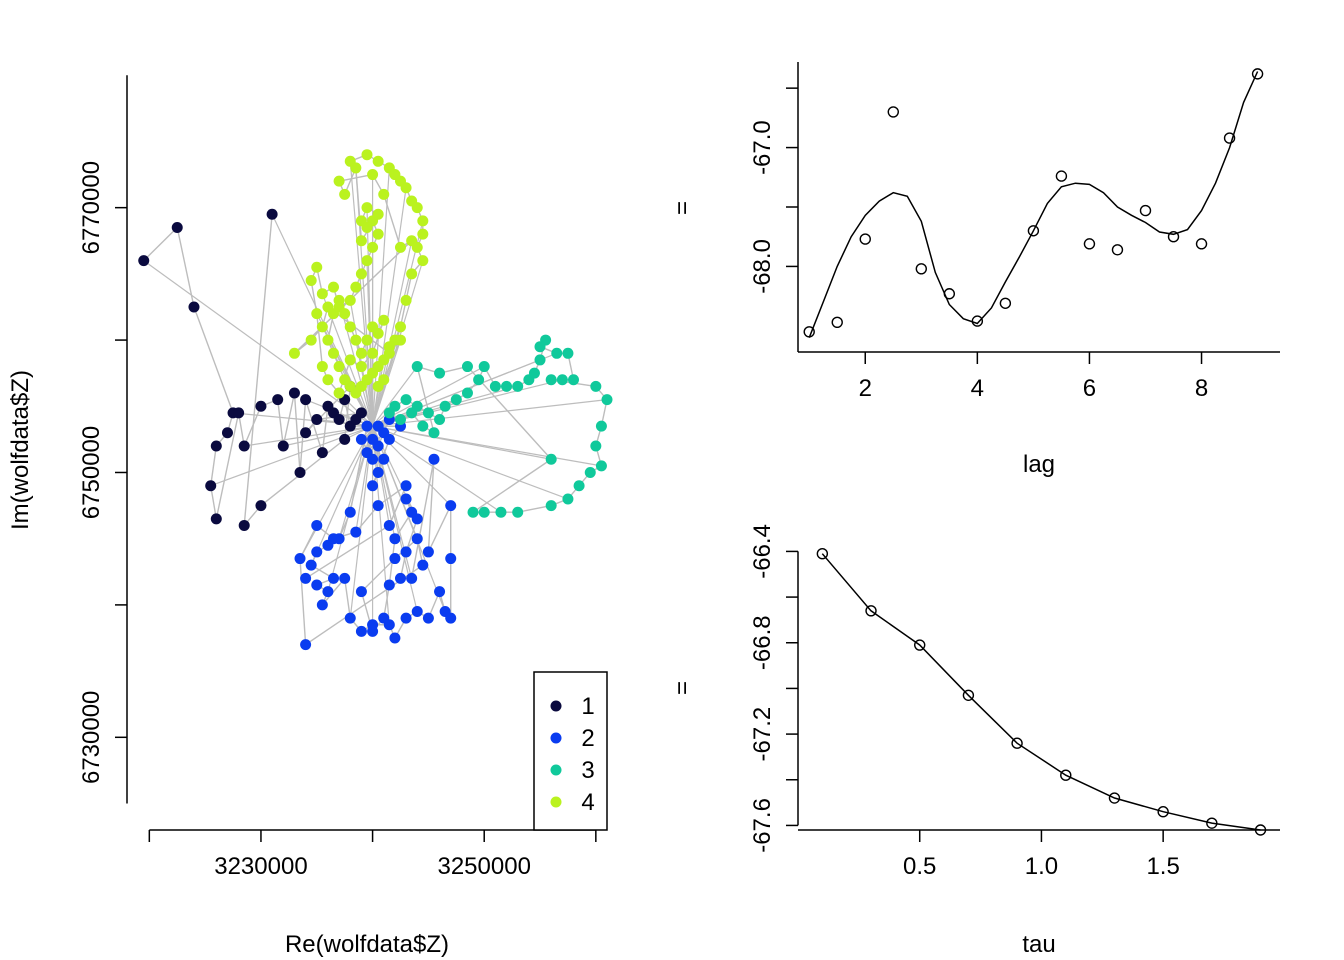  I want to click on y-tick-label: -67.2, so click(762, 734).